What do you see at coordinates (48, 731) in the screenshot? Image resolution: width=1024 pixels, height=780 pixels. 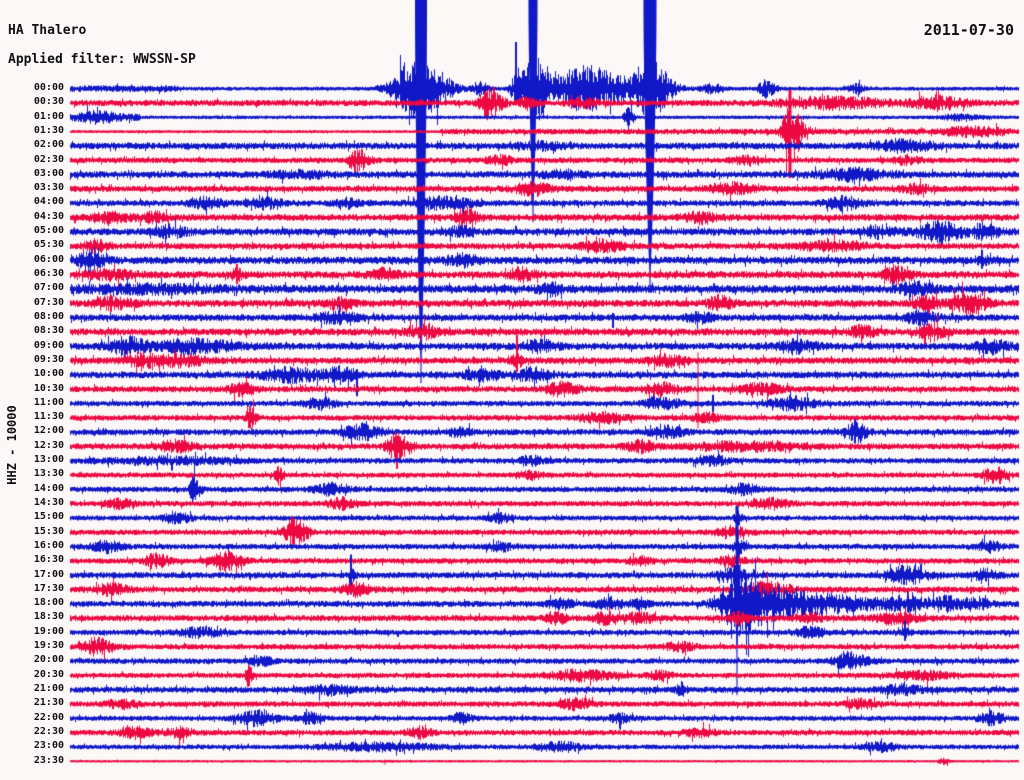 I see `time-label-2230: 22:30` at bounding box center [48, 731].